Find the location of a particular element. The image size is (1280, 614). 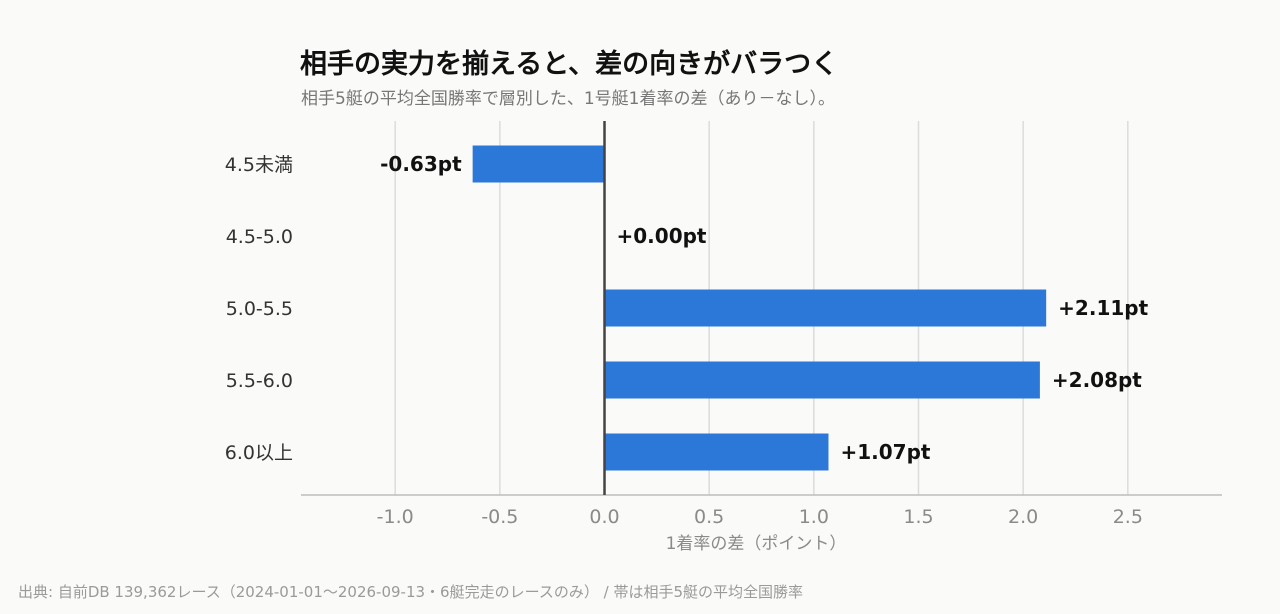

x-tick-label: 1.5 is located at coordinates (918, 517).